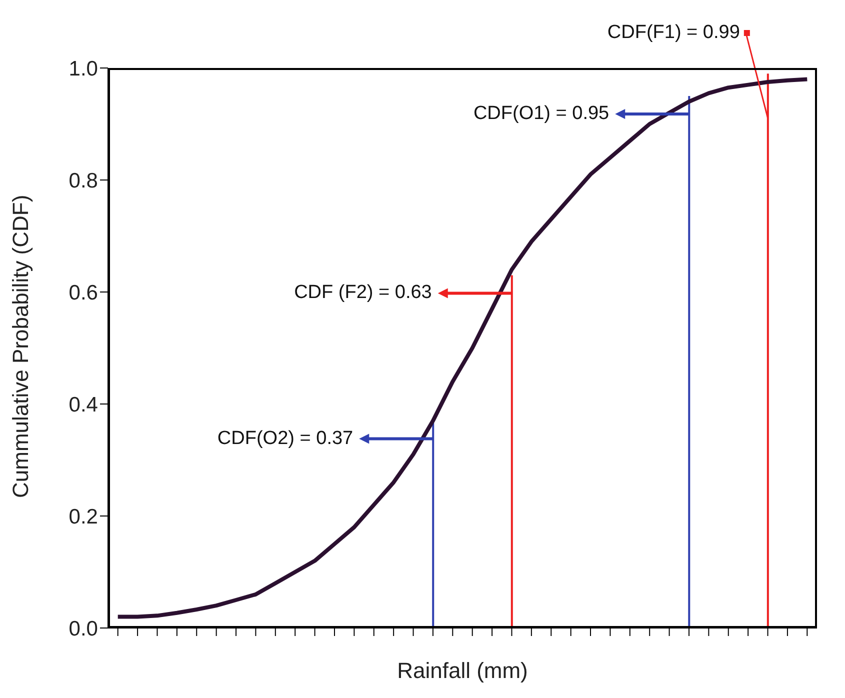 The image size is (845, 698). Describe the element at coordinates (83, 404) in the screenshot. I see `y-tick-label: 0.4` at that location.